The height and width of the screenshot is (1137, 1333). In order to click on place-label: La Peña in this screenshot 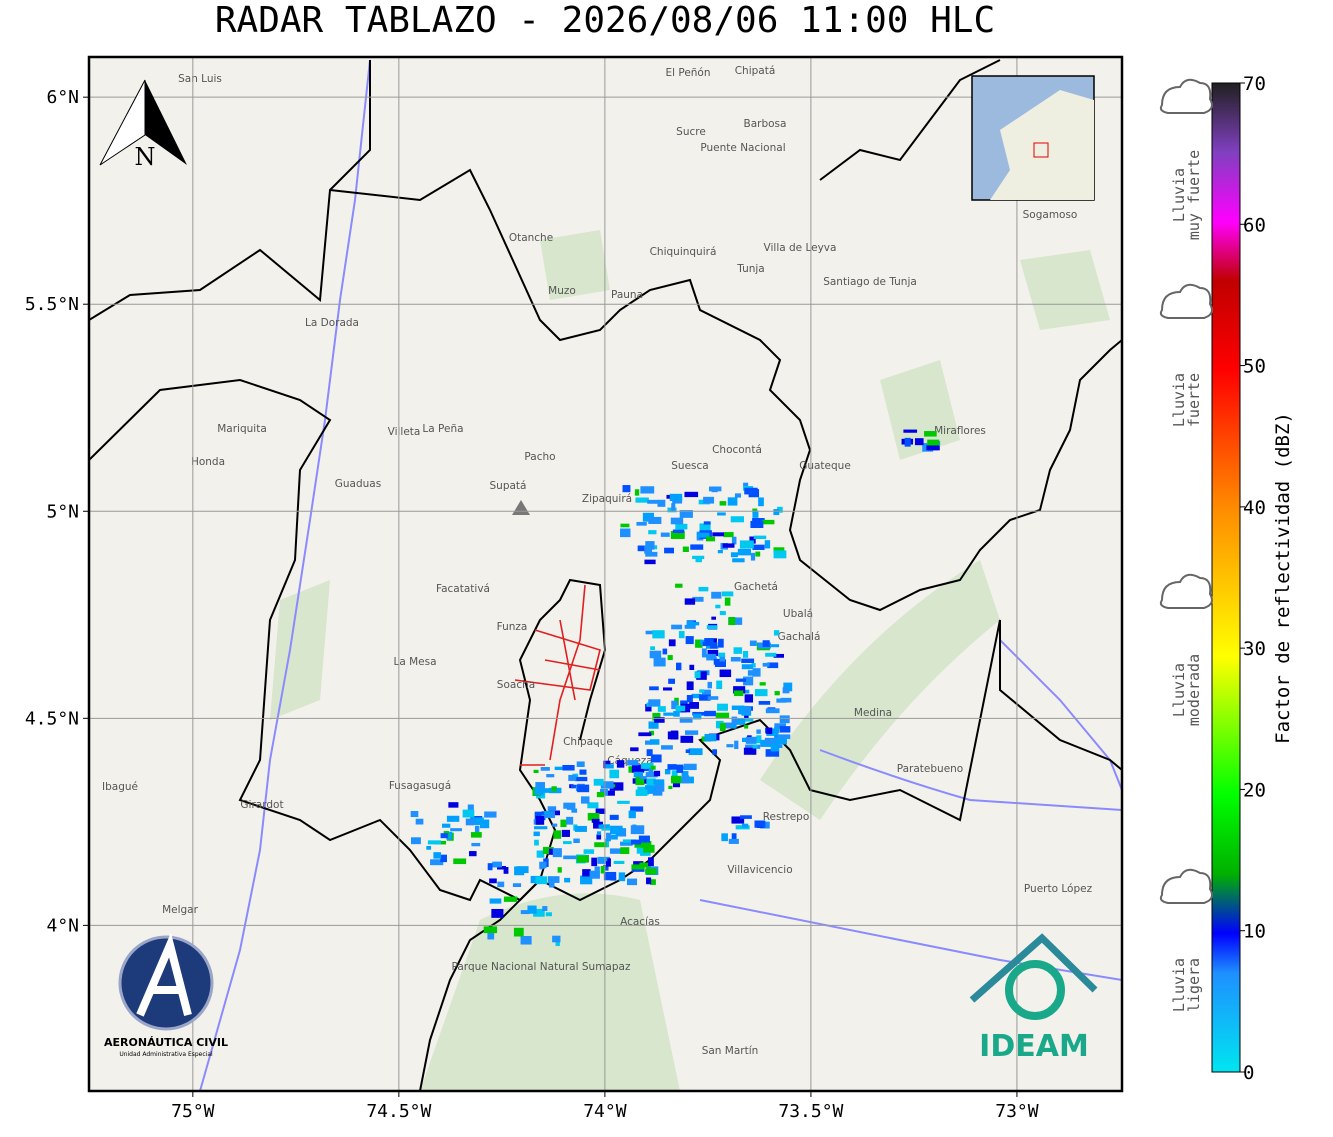, I will do `click(442, 429)`.